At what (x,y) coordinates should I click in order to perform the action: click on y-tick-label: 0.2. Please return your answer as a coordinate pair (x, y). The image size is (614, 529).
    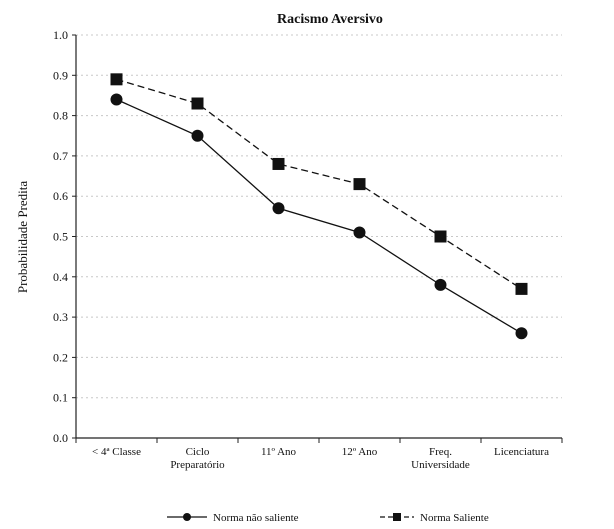
    Looking at the image, I should click on (60, 357).